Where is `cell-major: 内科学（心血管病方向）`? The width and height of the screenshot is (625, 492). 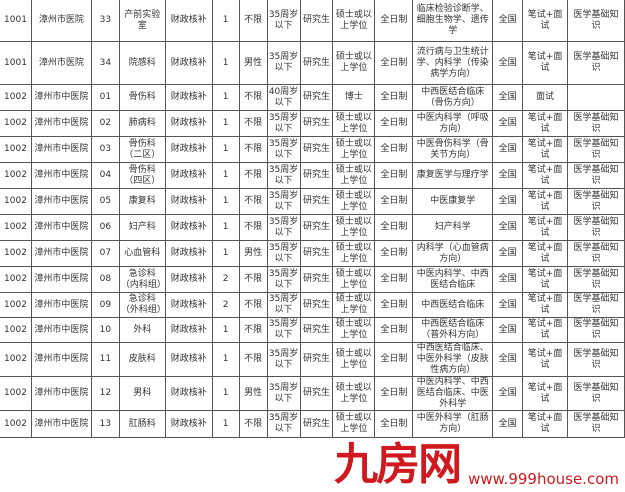 cell-major: 内科学（心血管病方向） is located at coordinates (453, 253).